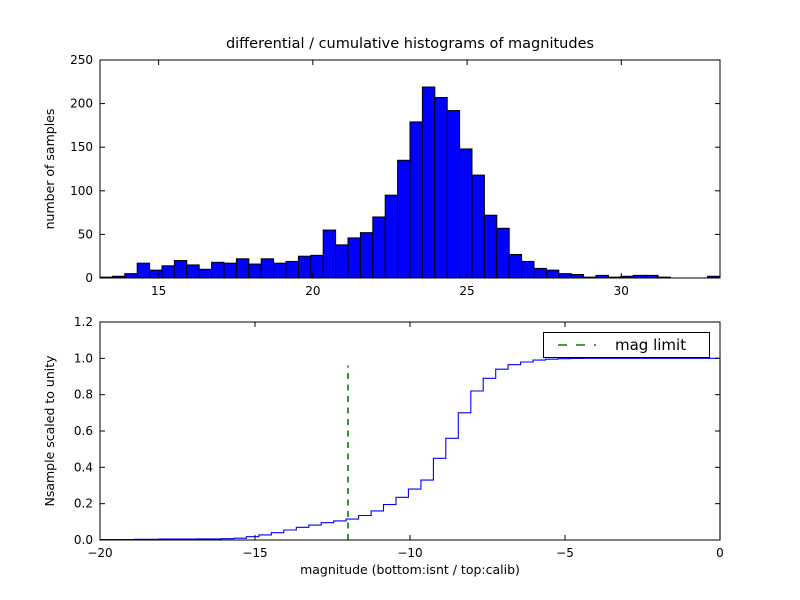 The height and width of the screenshot is (600, 800). Describe the element at coordinates (83, 540) in the screenshot. I see `y-tick-label: 0.0` at that location.